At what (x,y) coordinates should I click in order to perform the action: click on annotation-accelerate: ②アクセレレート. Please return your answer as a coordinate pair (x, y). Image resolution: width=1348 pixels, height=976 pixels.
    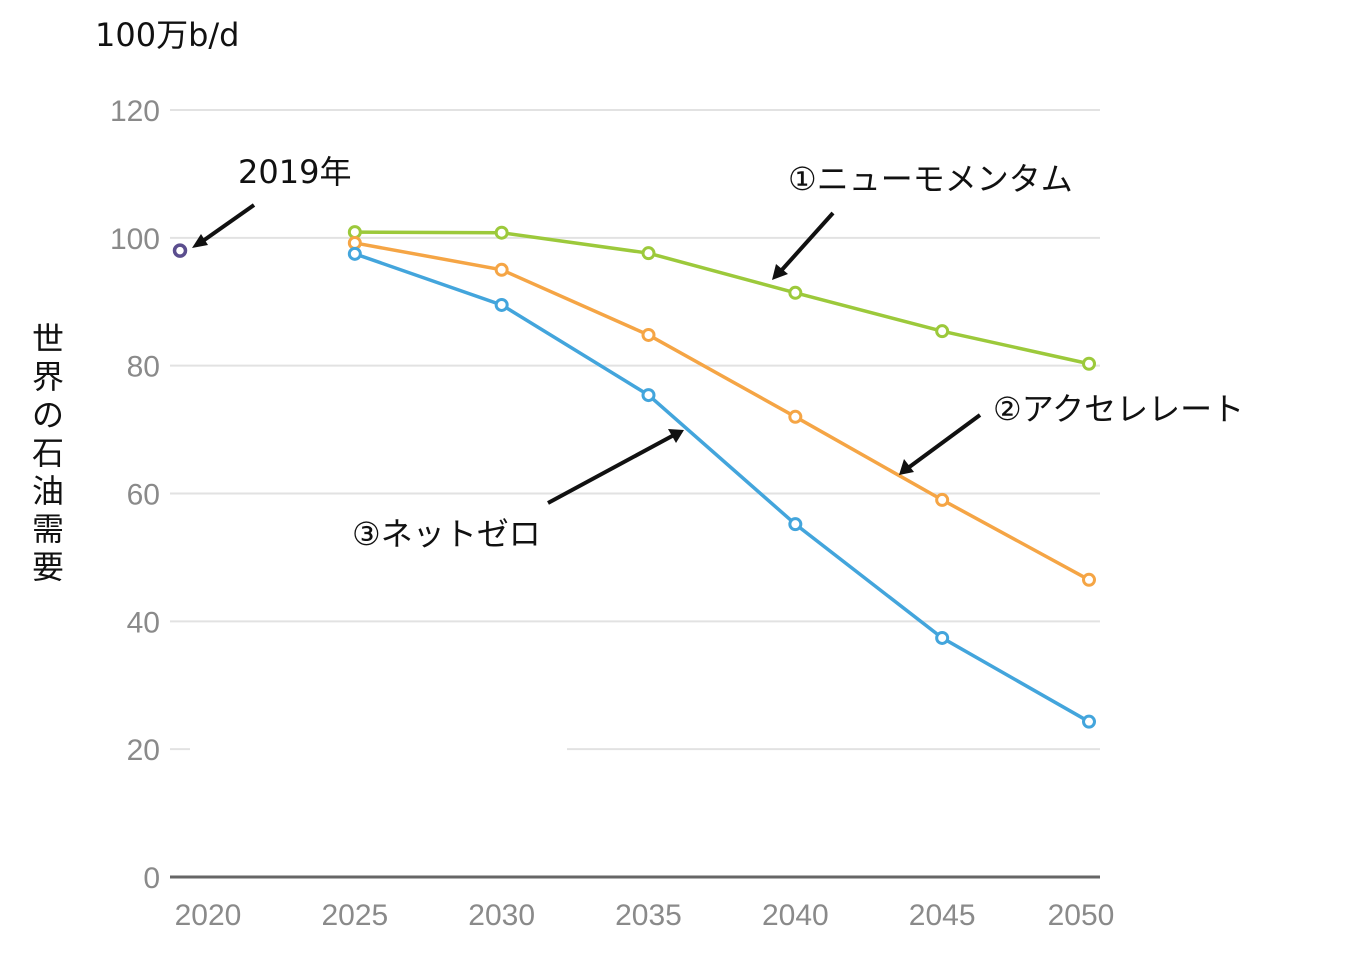
    Looking at the image, I should click on (1118, 409).